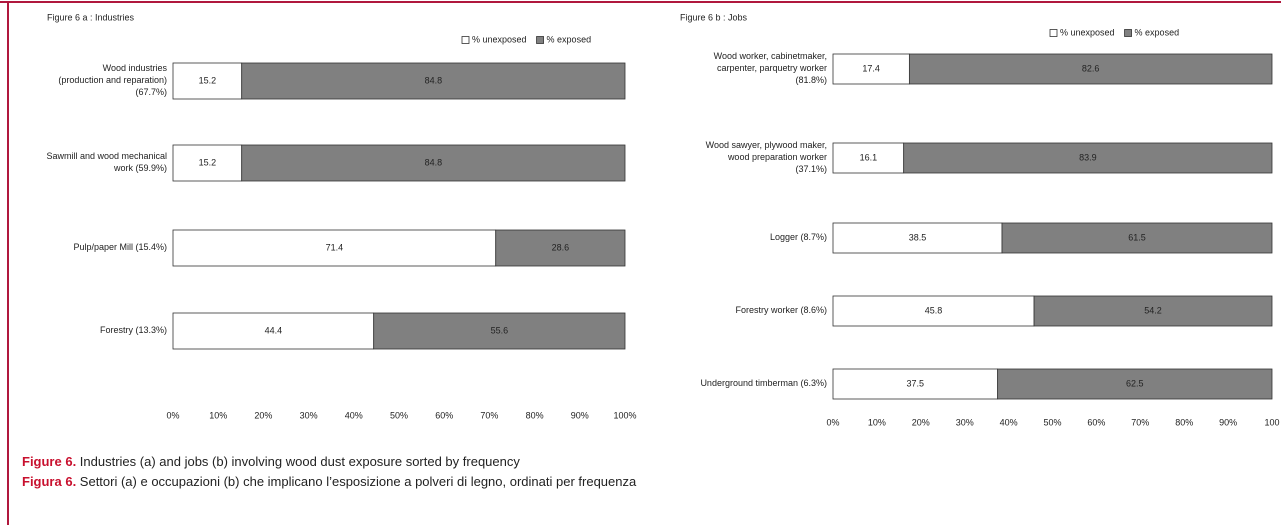 This screenshot has width=1281, height=525. What do you see at coordinates (49, 461) in the screenshot?
I see `caption-label: Figure 6.` at bounding box center [49, 461].